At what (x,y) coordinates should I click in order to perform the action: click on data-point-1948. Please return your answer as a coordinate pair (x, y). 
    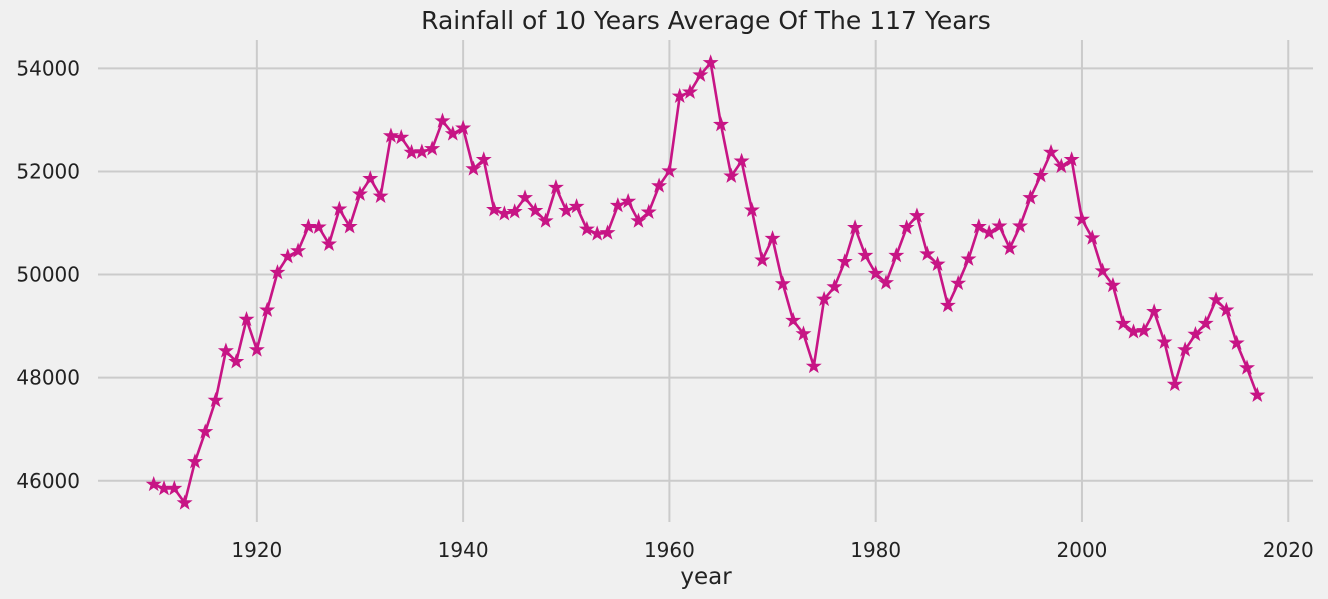
    Looking at the image, I should click on (545, 220).